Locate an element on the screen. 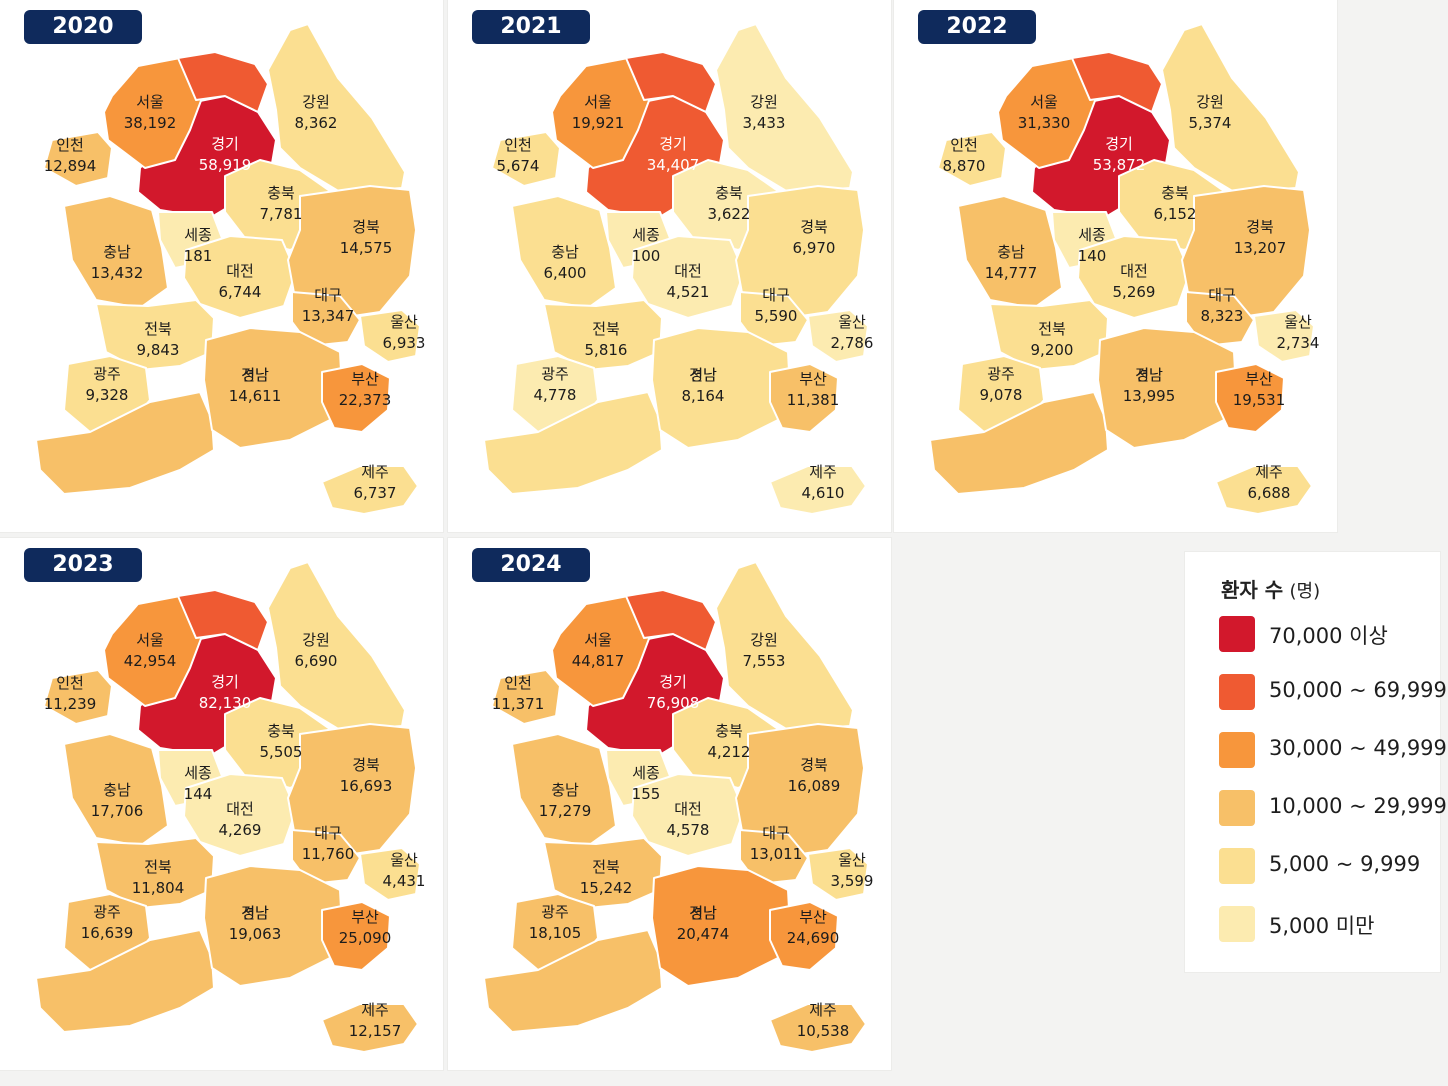 The image size is (1448, 1086). region-name: 울산 is located at coordinates (404, 322).